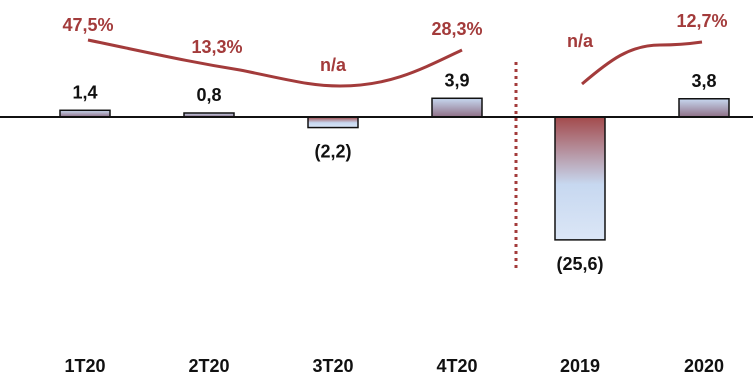  Describe the element at coordinates (85, 113) in the screenshot. I see `bar-1T20` at that location.